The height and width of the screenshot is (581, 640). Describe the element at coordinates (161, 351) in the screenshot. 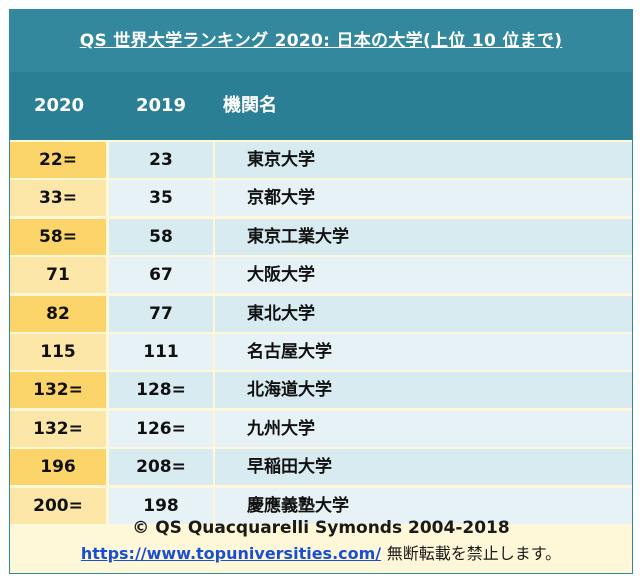

I see `rank-2019: 111` at that location.